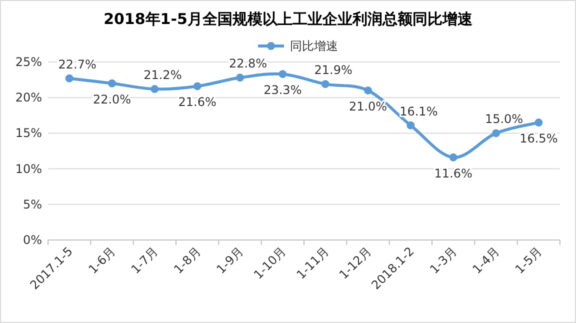 This screenshot has width=576, height=323. What do you see at coordinates (486, 260) in the screenshot?
I see `x-tick-label: 1-4月` at bounding box center [486, 260].